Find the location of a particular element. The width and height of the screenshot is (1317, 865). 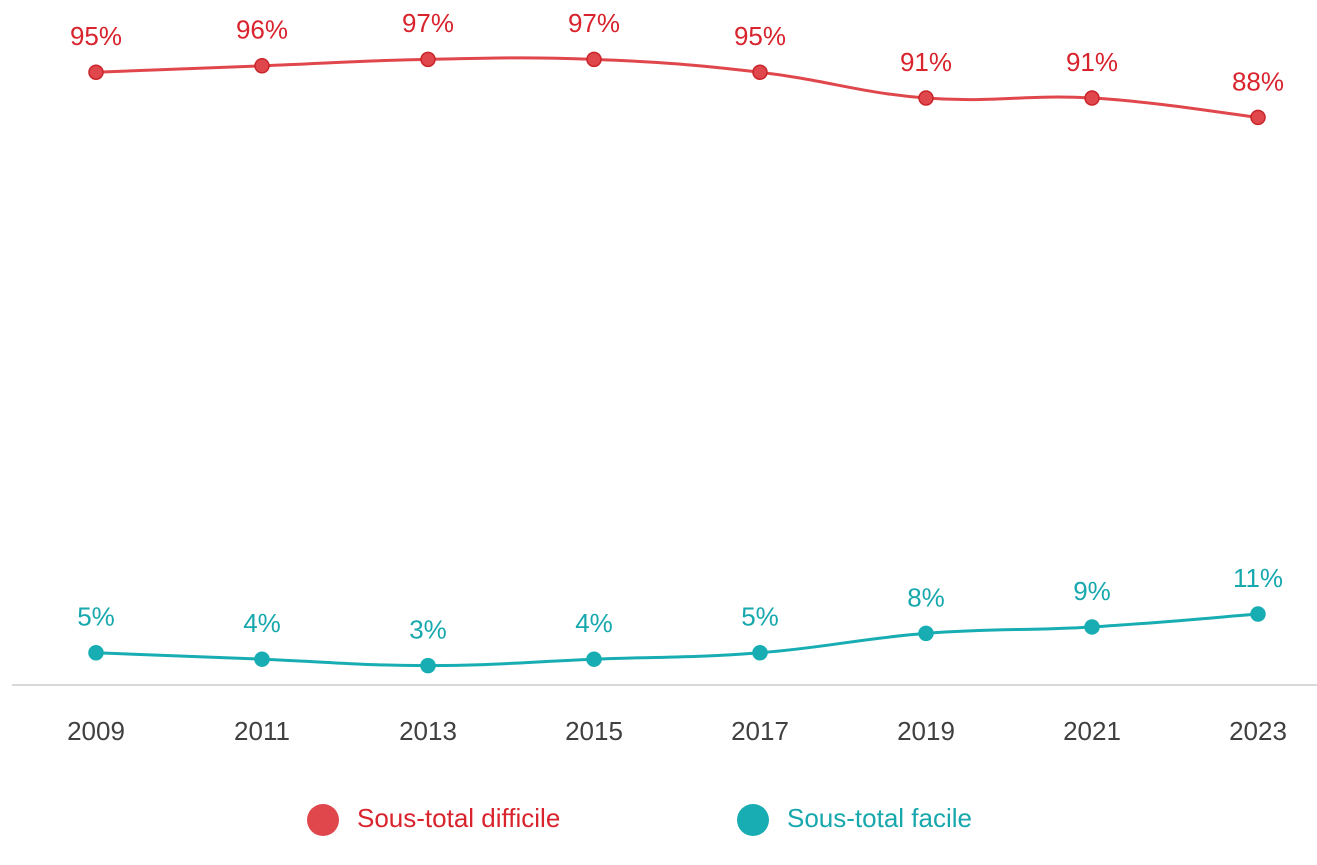

x-tick-label: 2015 is located at coordinates (594, 731).